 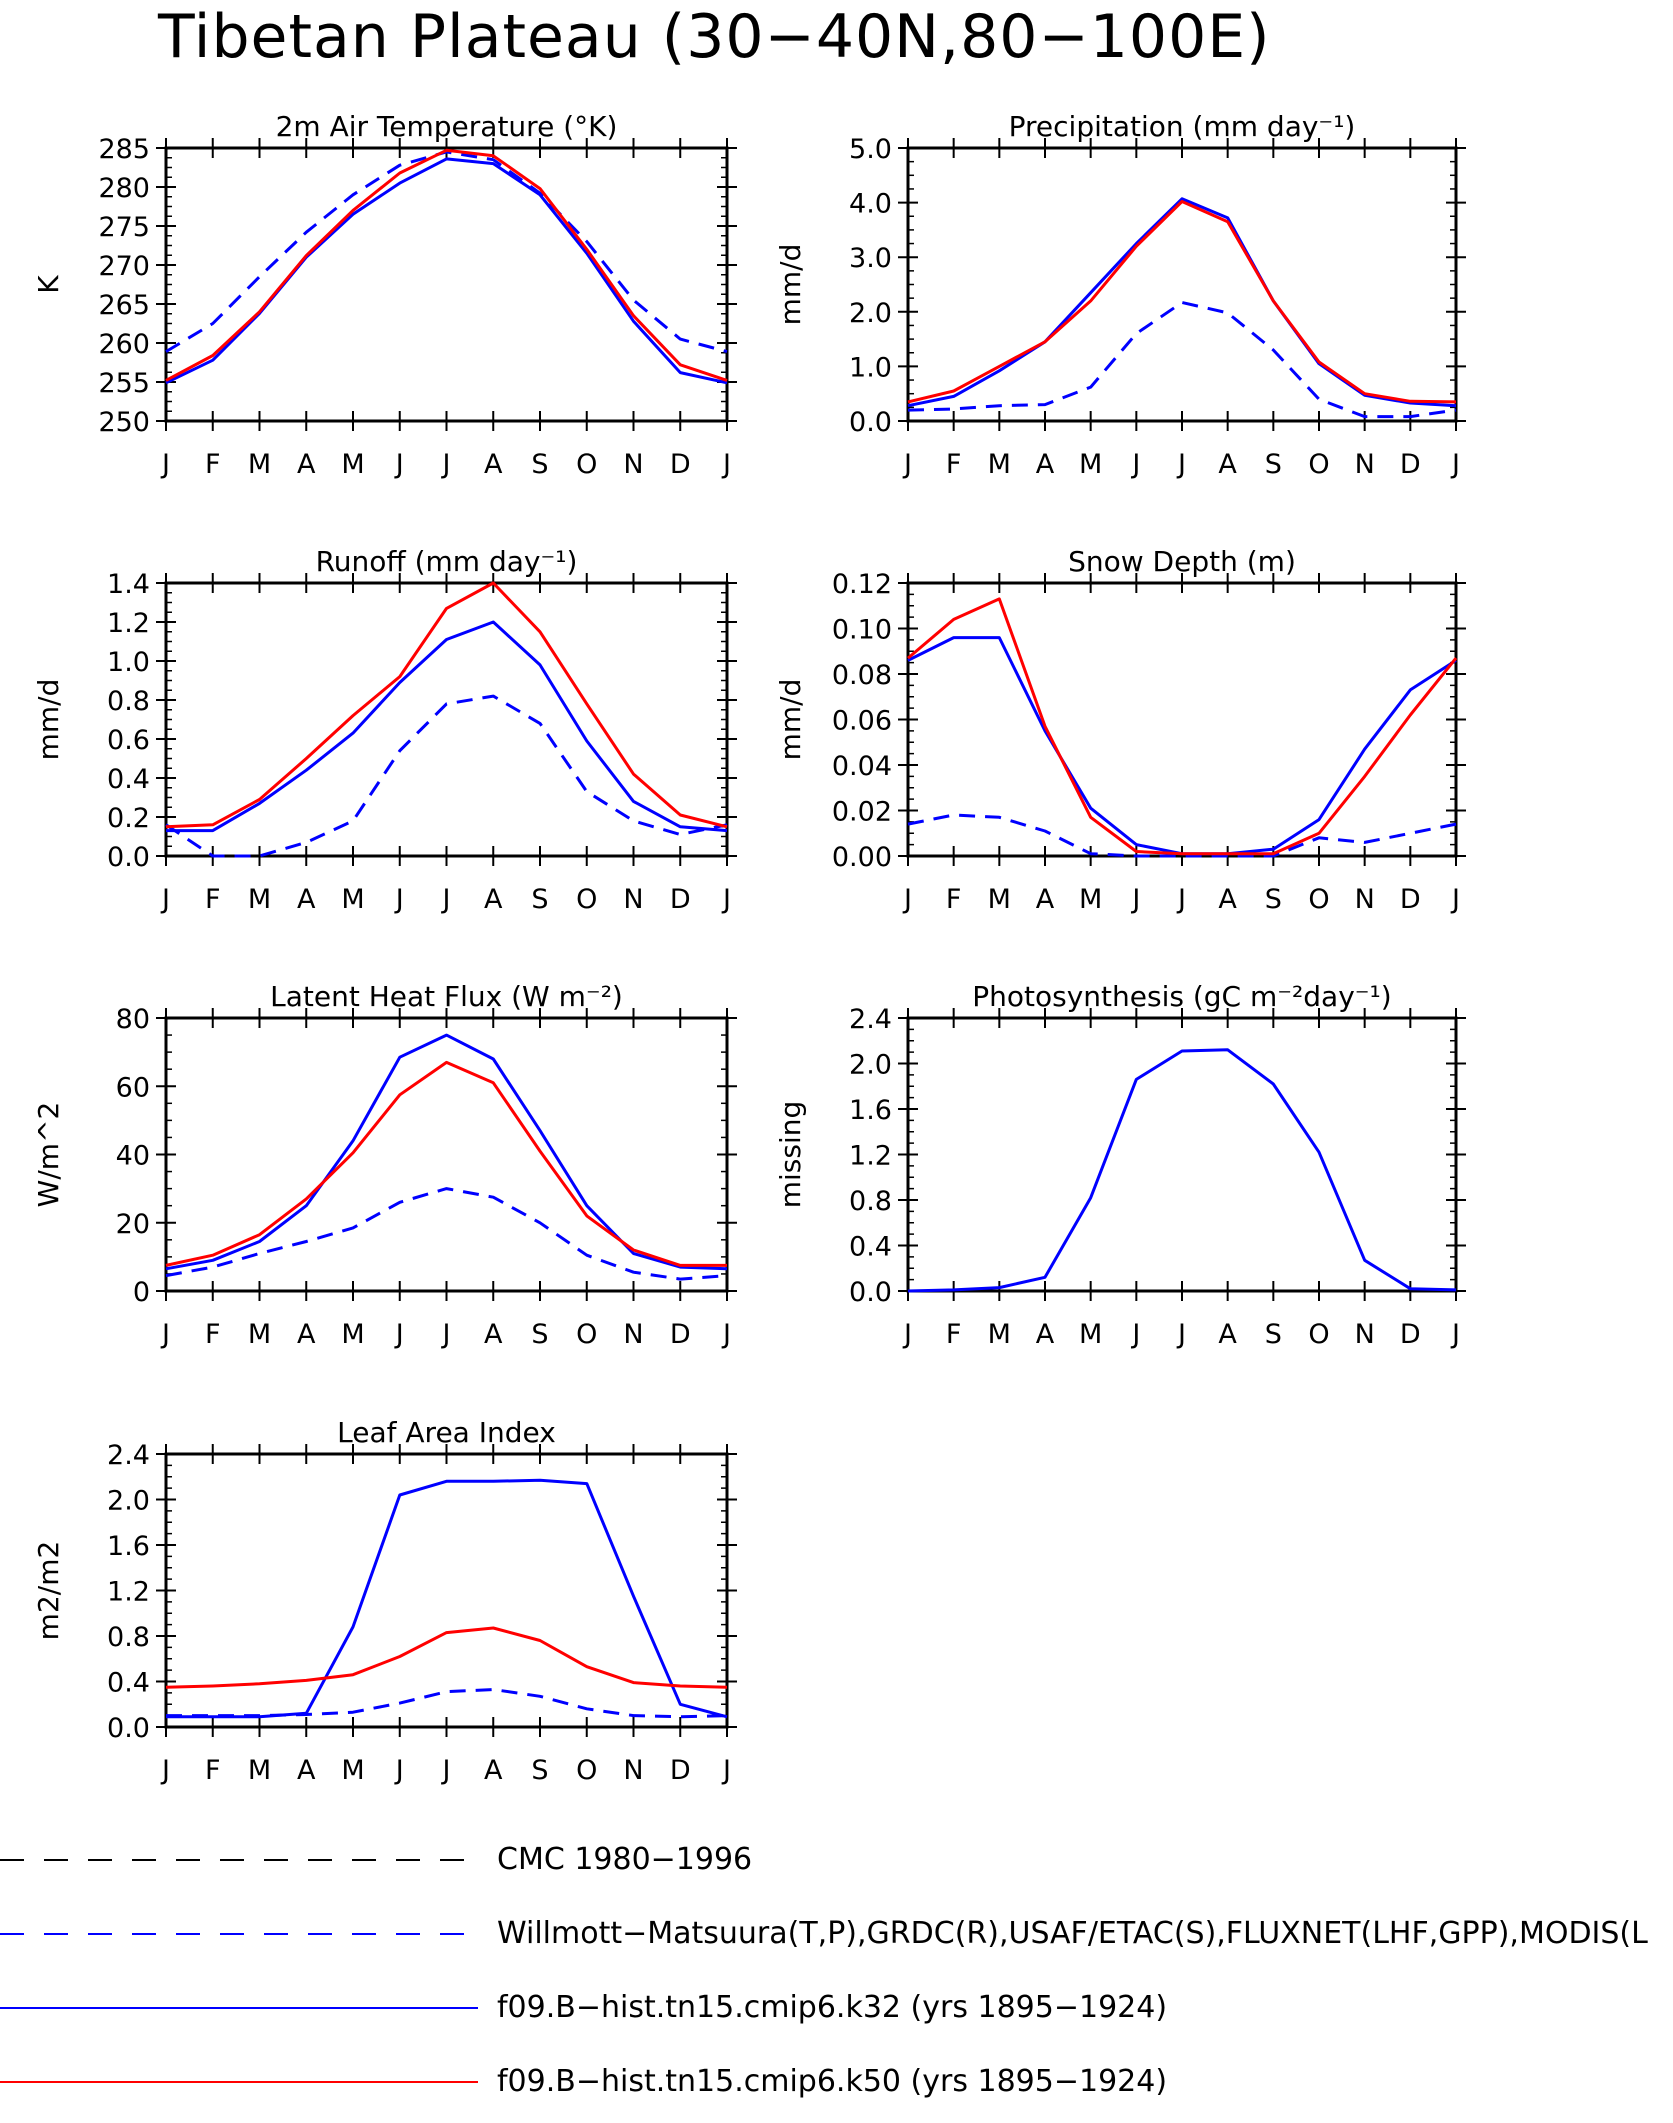 I want to click on y-axis-label: m2/m2, so click(x=48, y=1591).